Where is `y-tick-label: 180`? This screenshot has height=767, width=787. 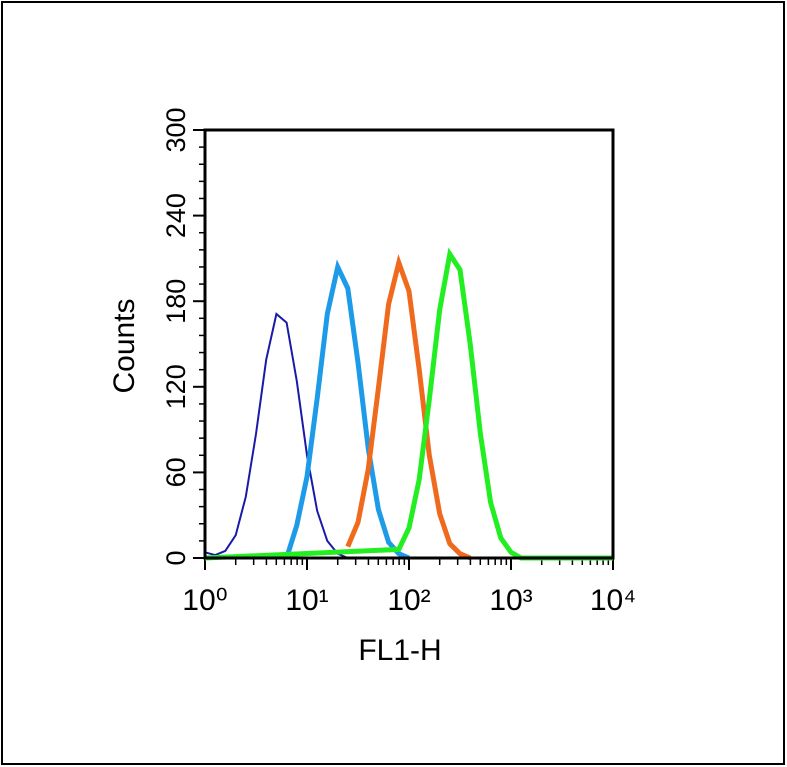
y-tick-label: 180 is located at coordinates (176, 301).